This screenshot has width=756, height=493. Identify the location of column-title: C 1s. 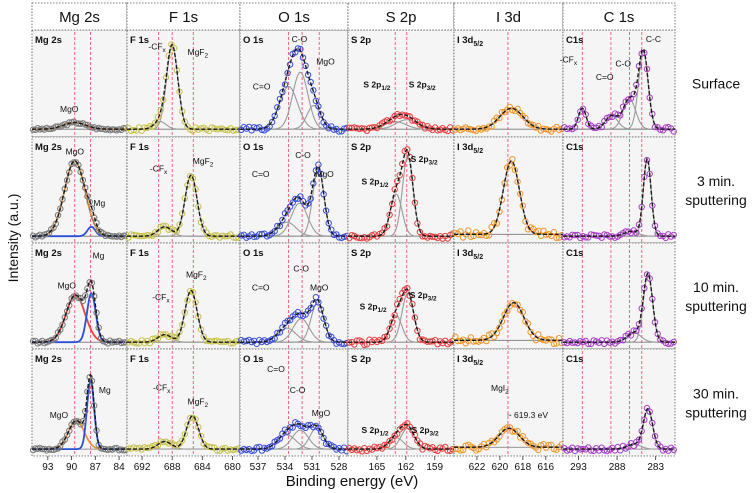
(619, 17).